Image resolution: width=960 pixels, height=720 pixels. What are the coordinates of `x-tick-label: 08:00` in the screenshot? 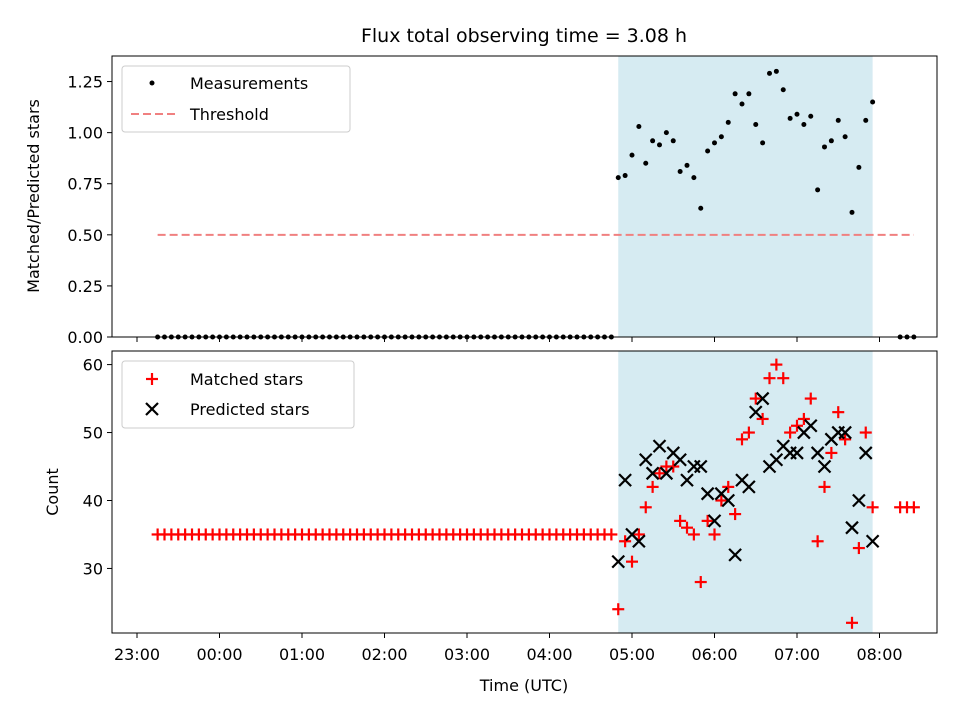 It's located at (879, 654).